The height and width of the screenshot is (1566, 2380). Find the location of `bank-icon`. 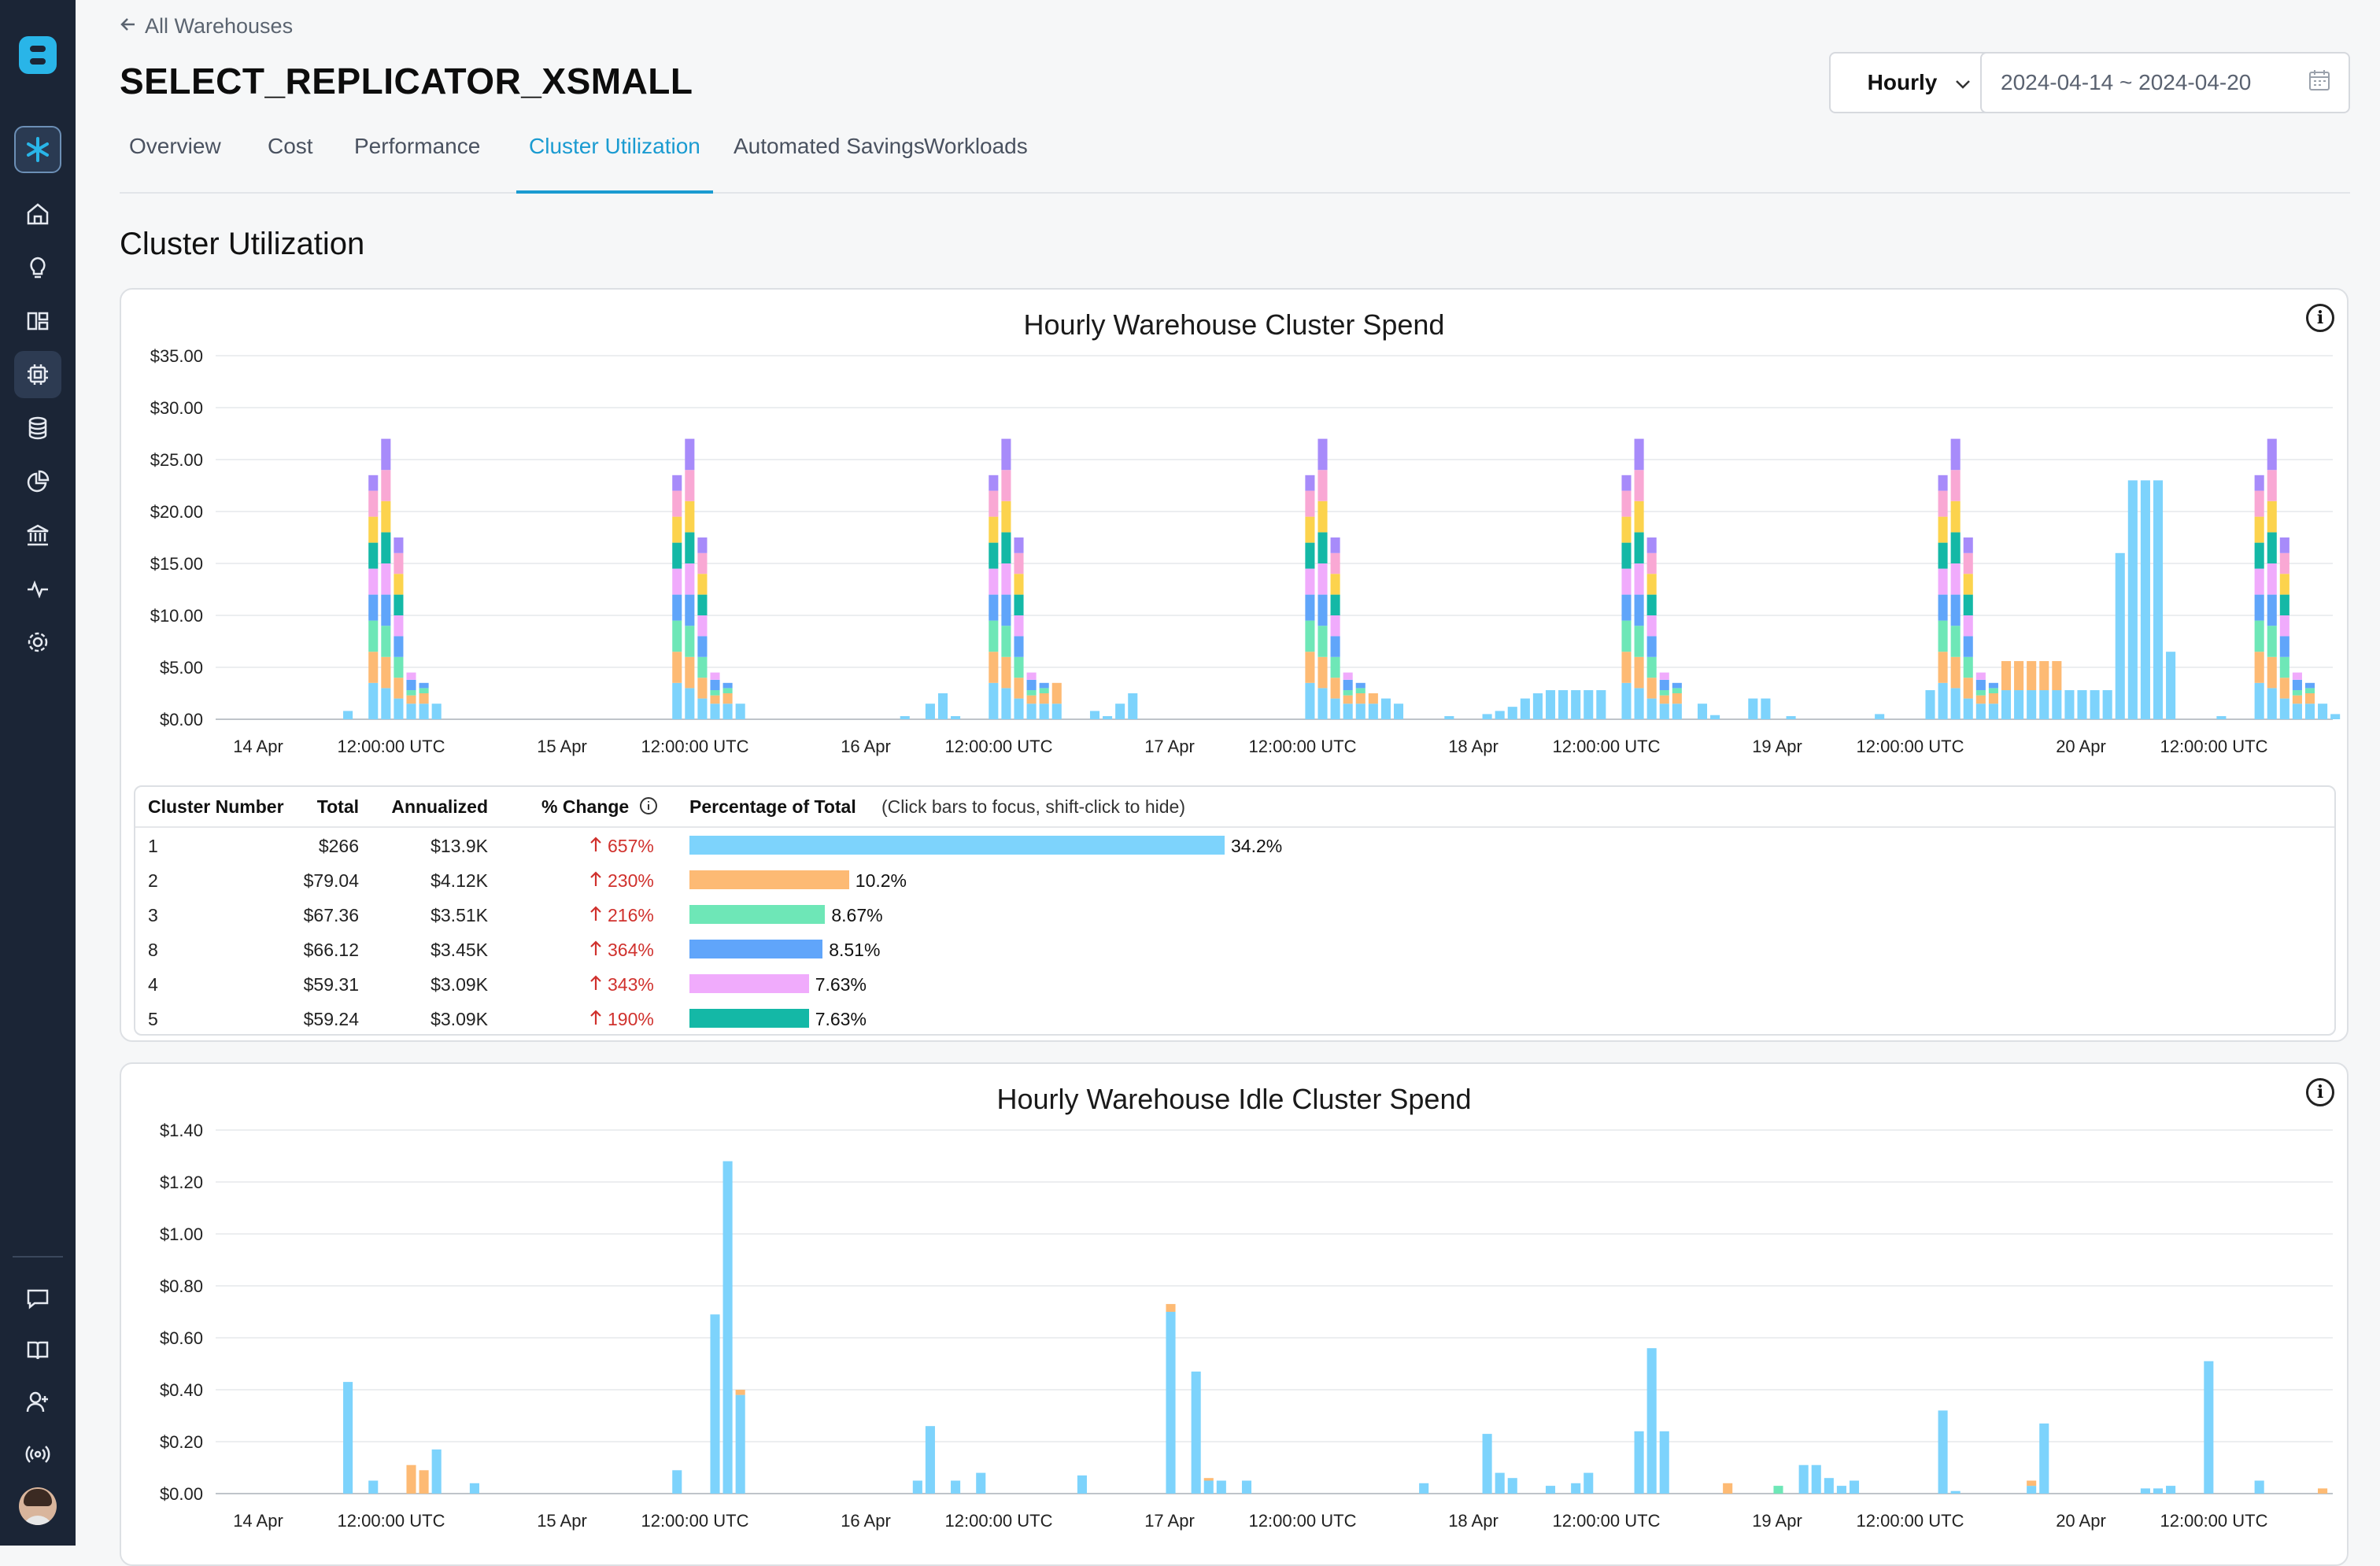

bank-icon is located at coordinates (37, 535).